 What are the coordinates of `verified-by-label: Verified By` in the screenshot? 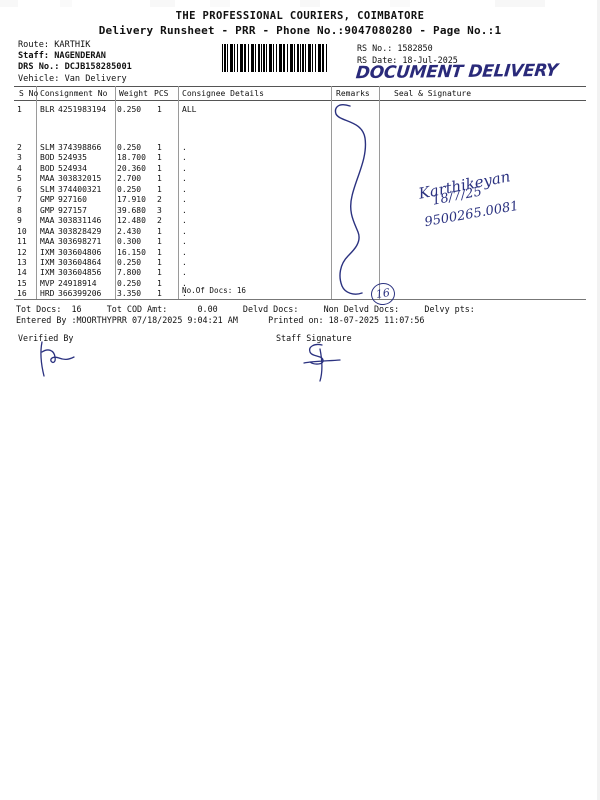 It's located at (46, 338).